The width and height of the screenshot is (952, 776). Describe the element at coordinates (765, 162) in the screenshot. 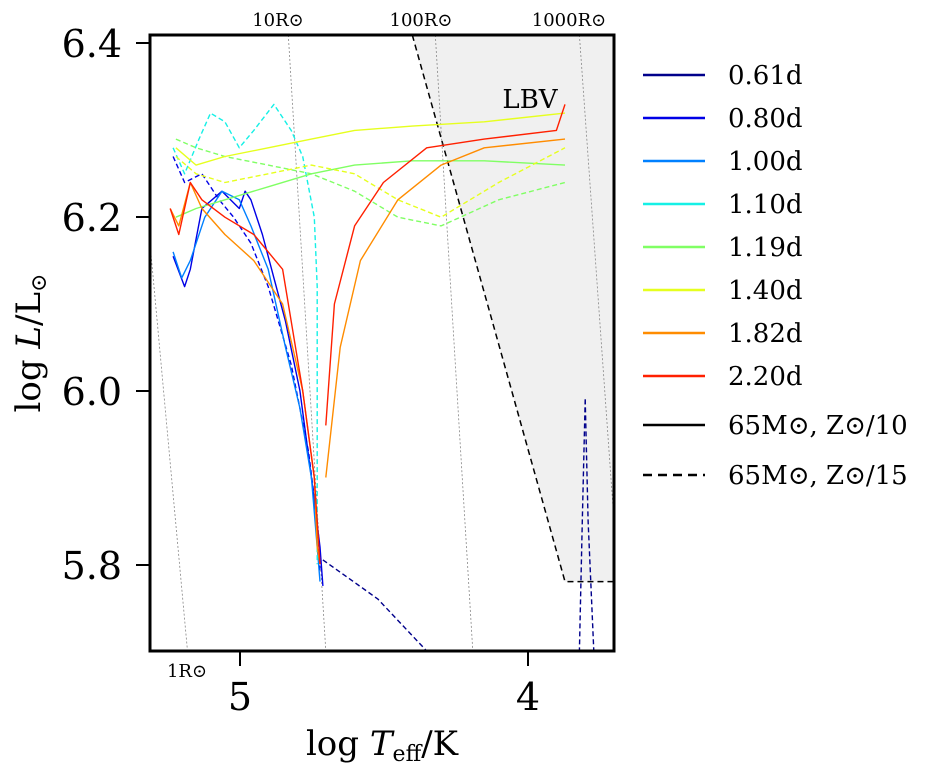

I see `legend-label-1.00d: 1.00d` at that location.